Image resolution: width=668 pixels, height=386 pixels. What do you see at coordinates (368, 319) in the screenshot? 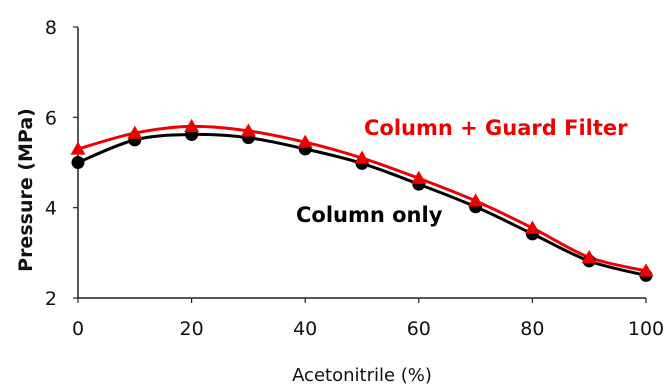
I see `x-tick-labels: 0 20 40 60 80 100` at bounding box center [368, 319].